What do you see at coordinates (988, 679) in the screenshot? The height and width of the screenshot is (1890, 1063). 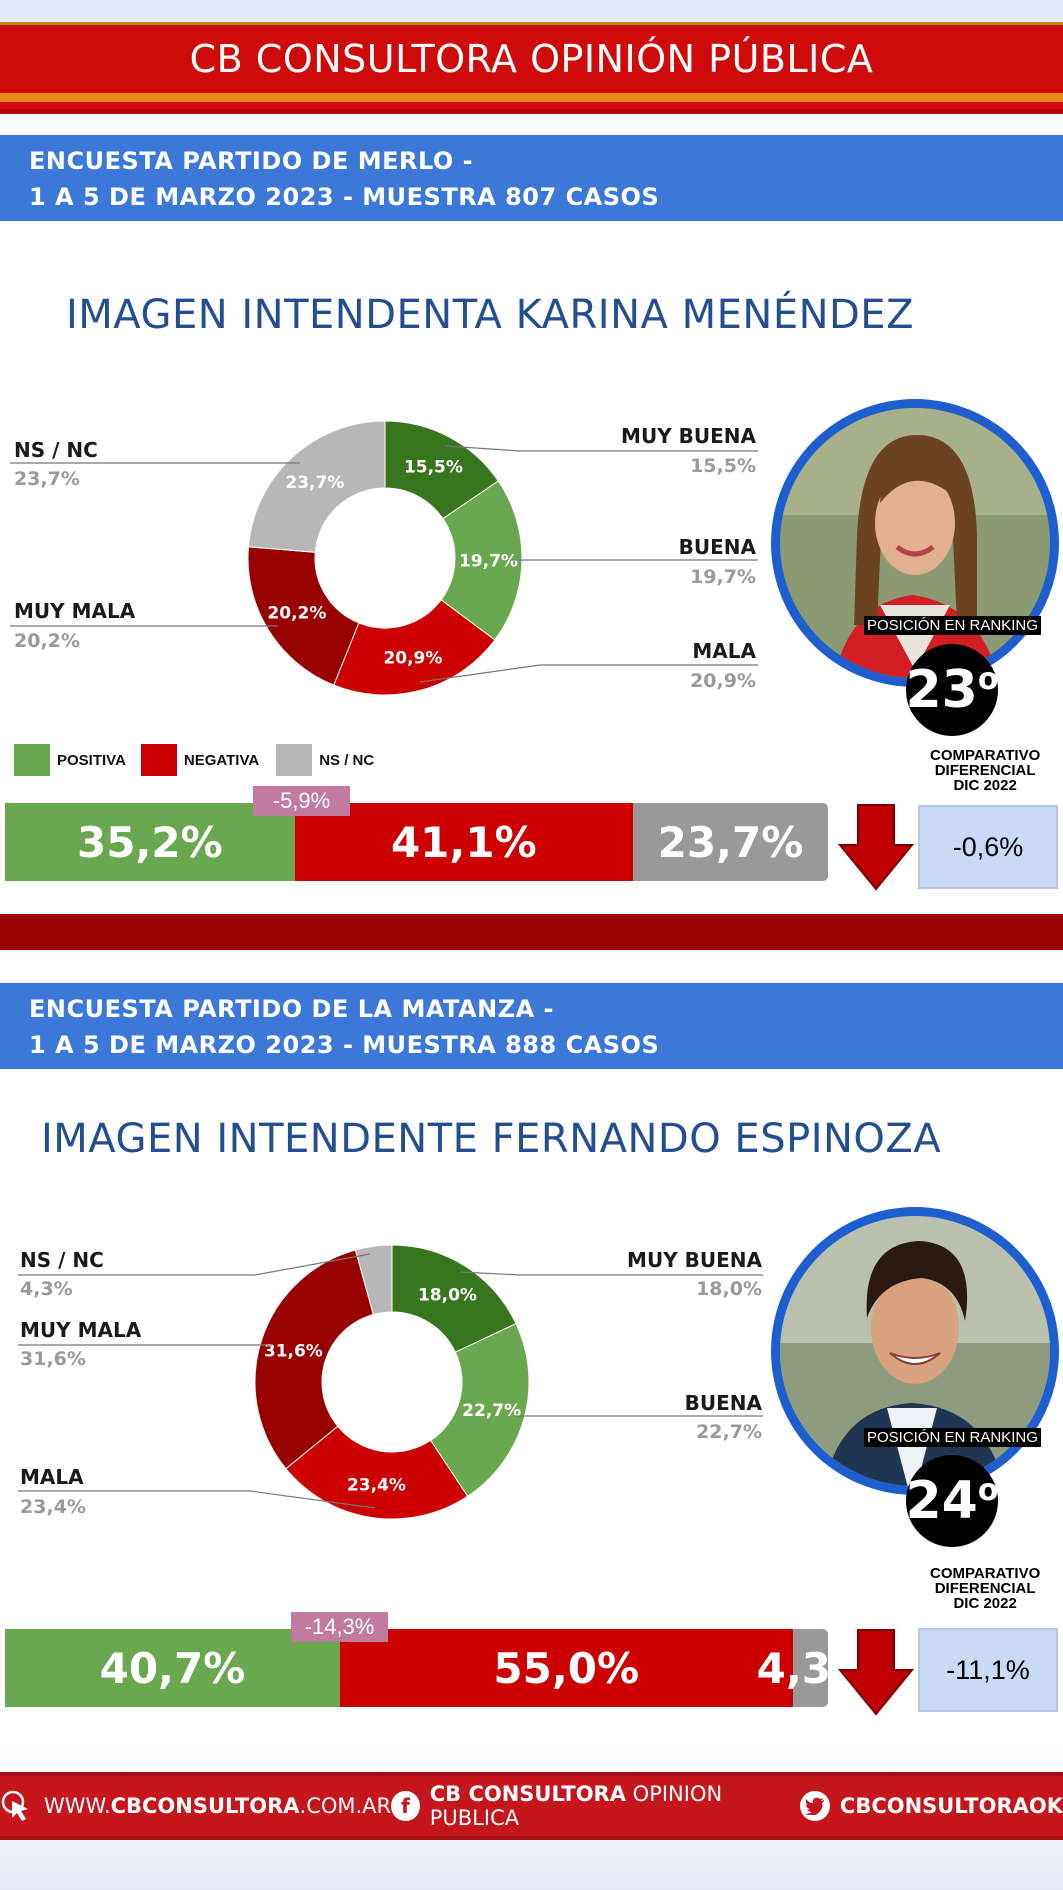 I see `ranking-ordinal: o` at bounding box center [988, 679].